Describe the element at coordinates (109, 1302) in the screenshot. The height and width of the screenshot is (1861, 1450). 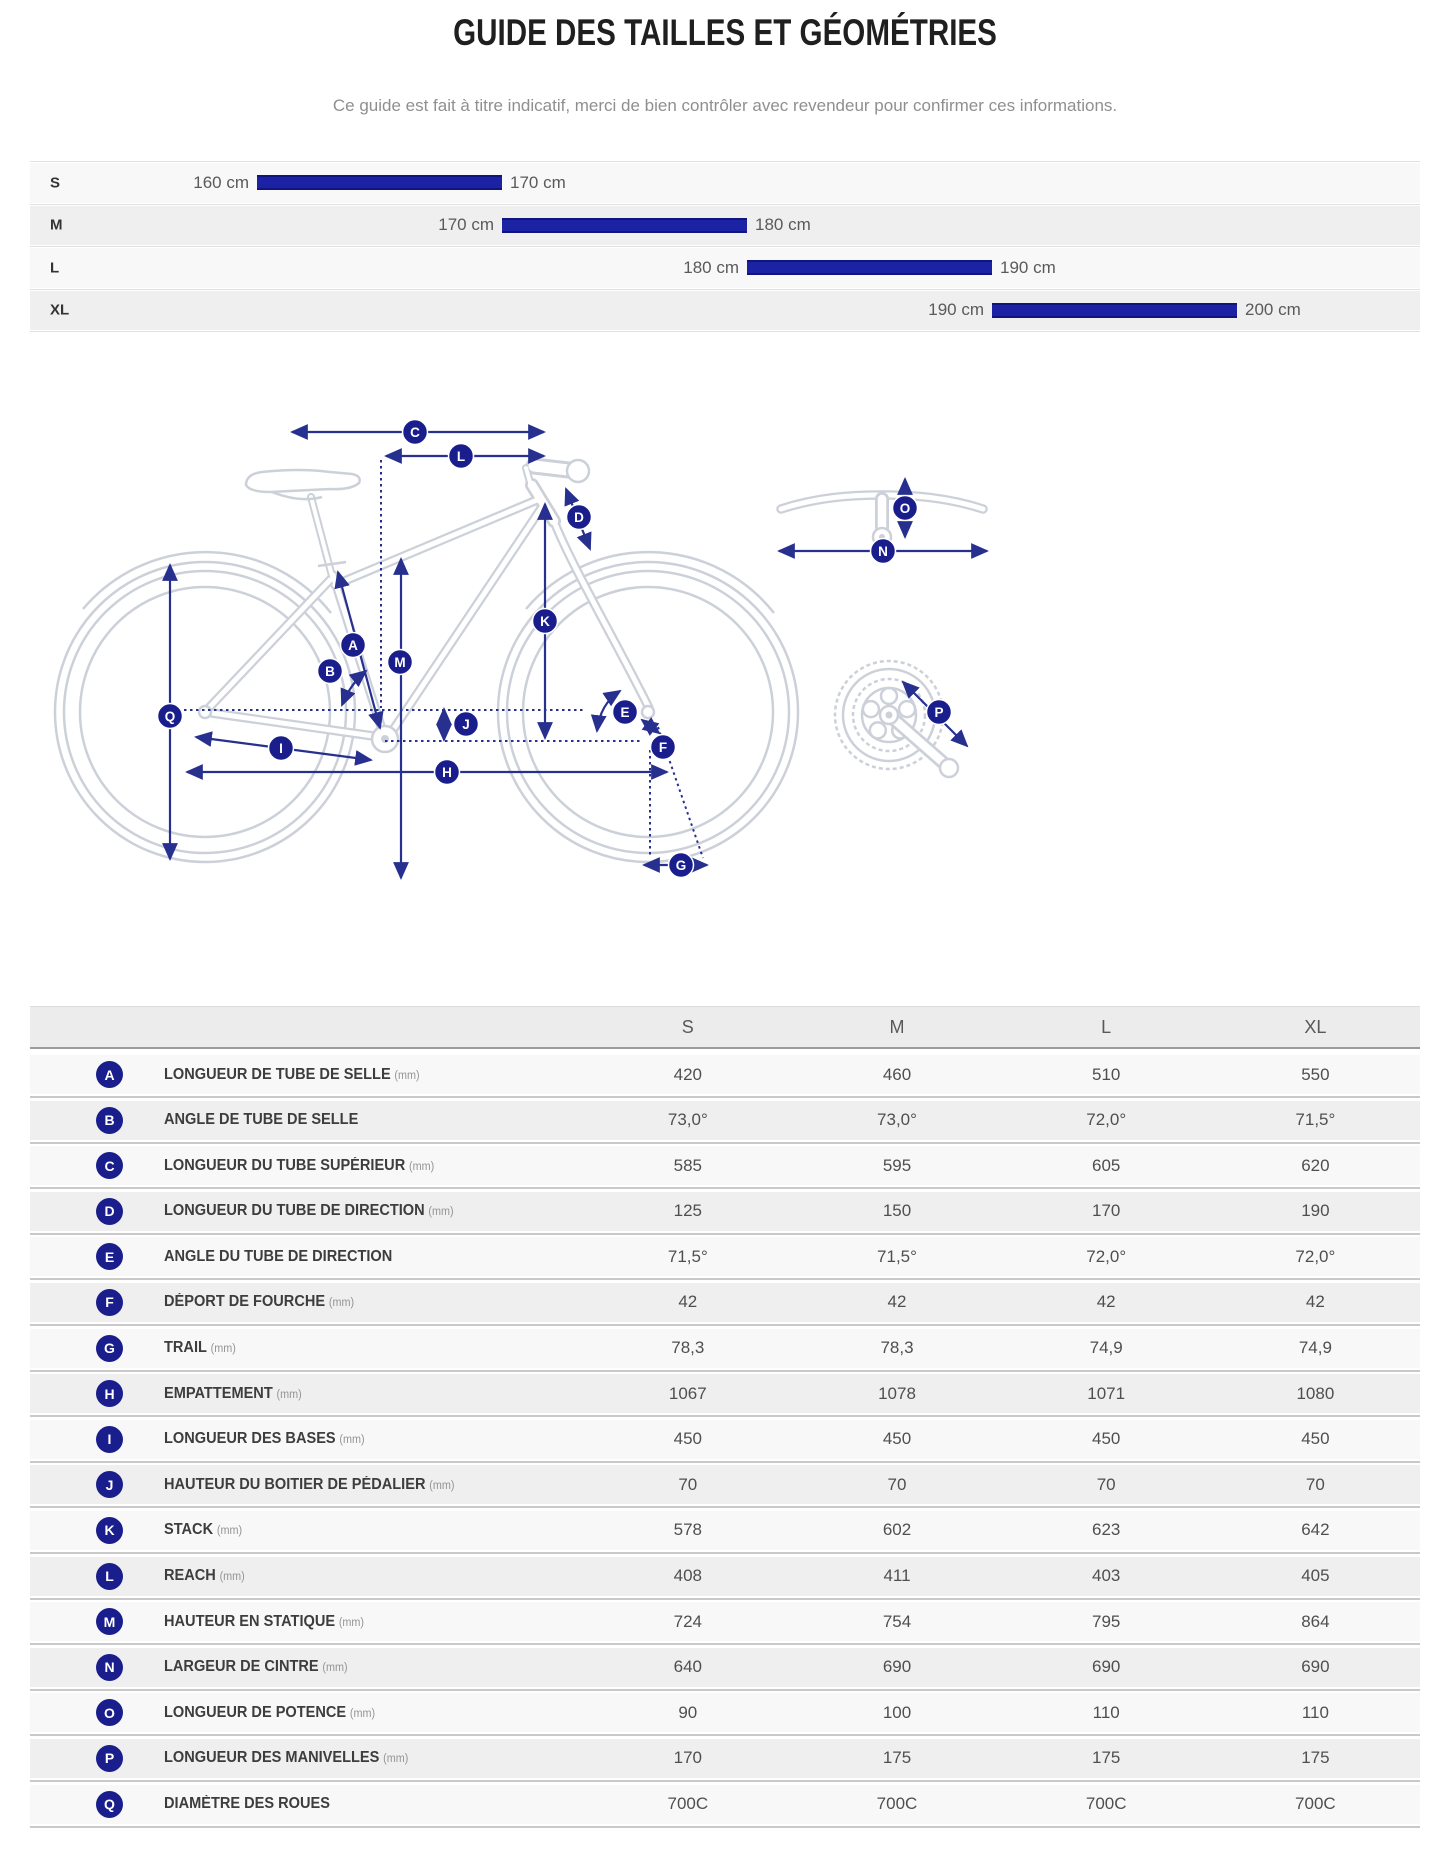
I see `row-letter-badge: F` at that location.